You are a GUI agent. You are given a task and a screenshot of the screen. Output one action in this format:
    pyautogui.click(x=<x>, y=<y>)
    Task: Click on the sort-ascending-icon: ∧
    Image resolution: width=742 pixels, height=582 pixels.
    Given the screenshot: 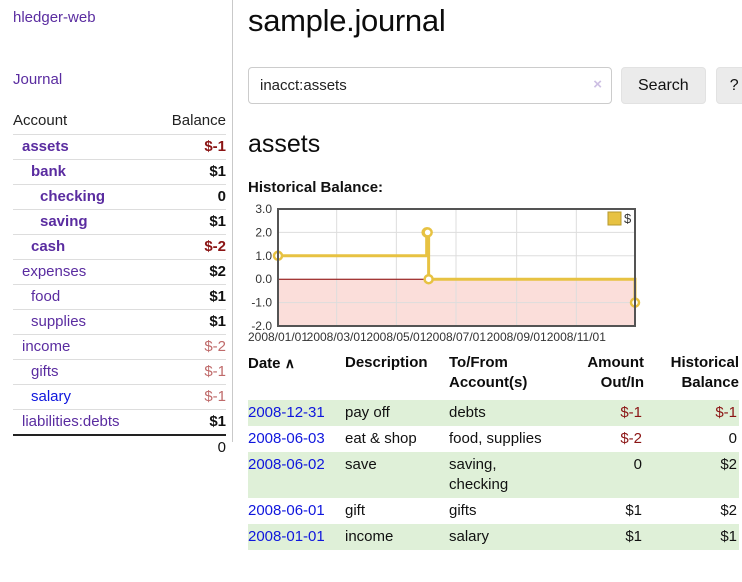 What is the action you would take?
    pyautogui.click(x=289, y=363)
    